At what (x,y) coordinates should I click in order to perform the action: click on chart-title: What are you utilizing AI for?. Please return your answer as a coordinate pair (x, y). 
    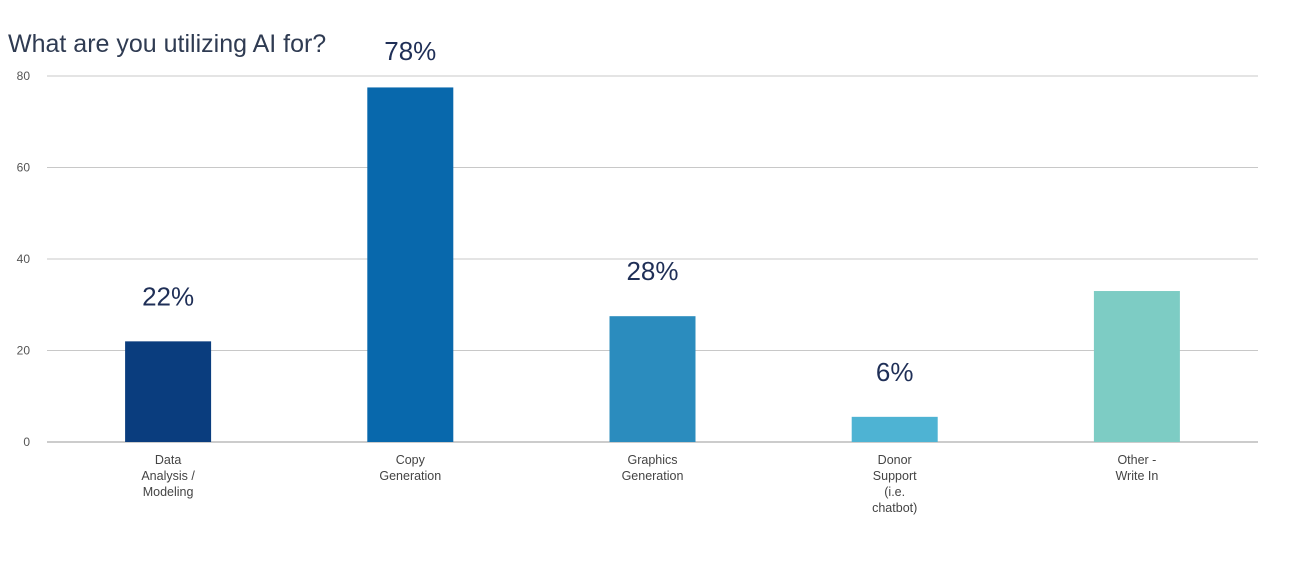
    Looking at the image, I should click on (167, 44).